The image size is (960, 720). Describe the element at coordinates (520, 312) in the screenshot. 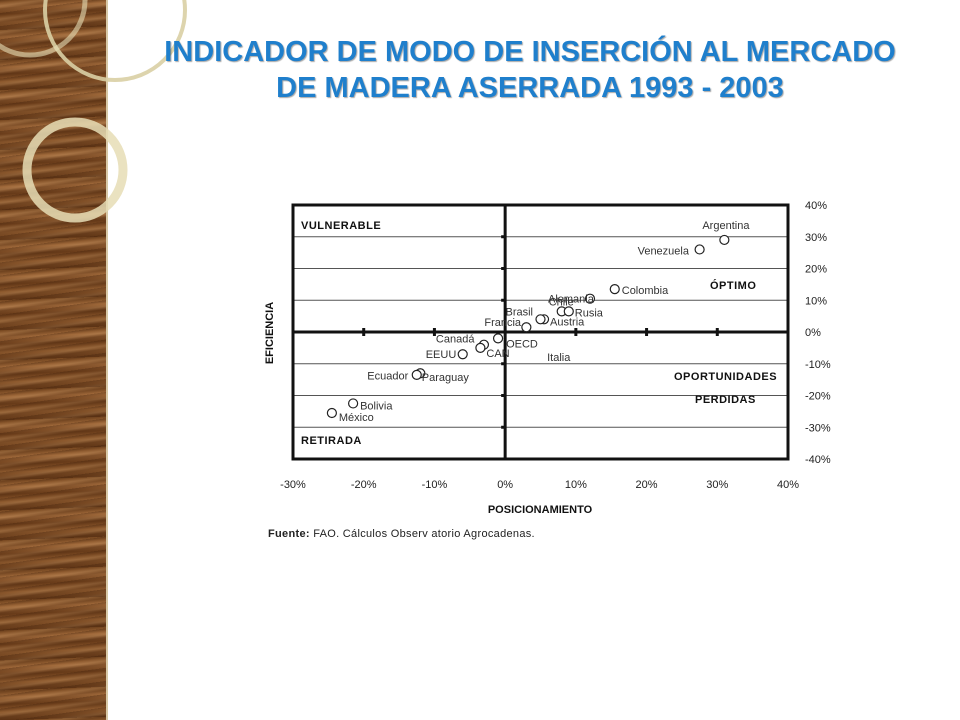

I see `point-label: Brasil` at that location.